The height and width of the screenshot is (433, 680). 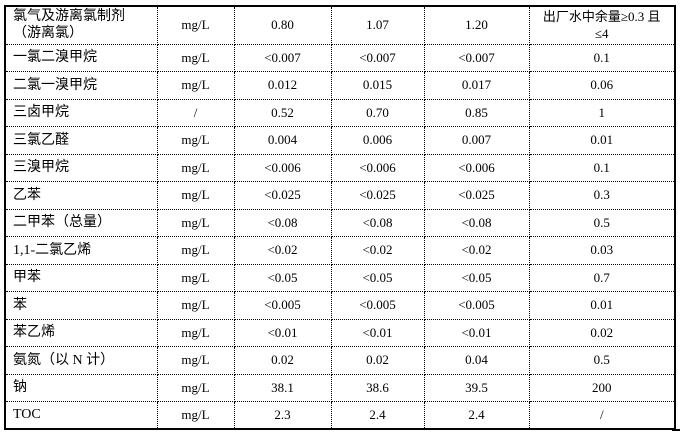 What do you see at coordinates (81, 305) in the screenshot?
I see `parameter-cell: 苯` at bounding box center [81, 305].